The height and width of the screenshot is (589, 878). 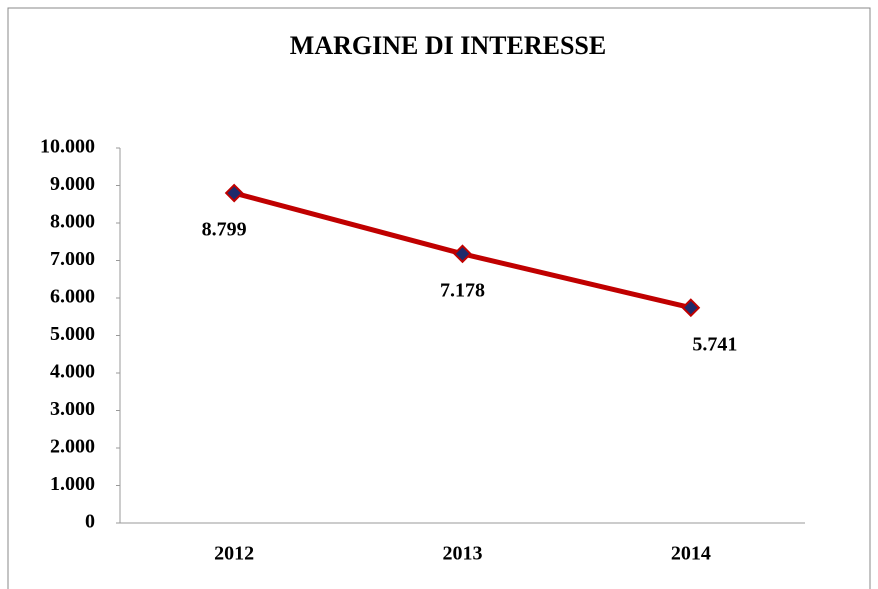 I want to click on data-label: 7.178, so click(x=462, y=290).